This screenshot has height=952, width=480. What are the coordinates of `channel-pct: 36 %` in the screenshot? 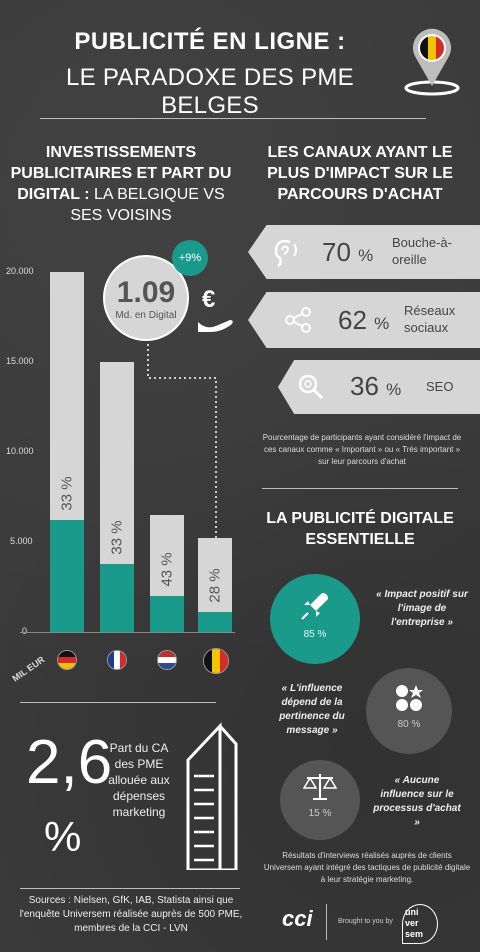 It's located at (376, 386).